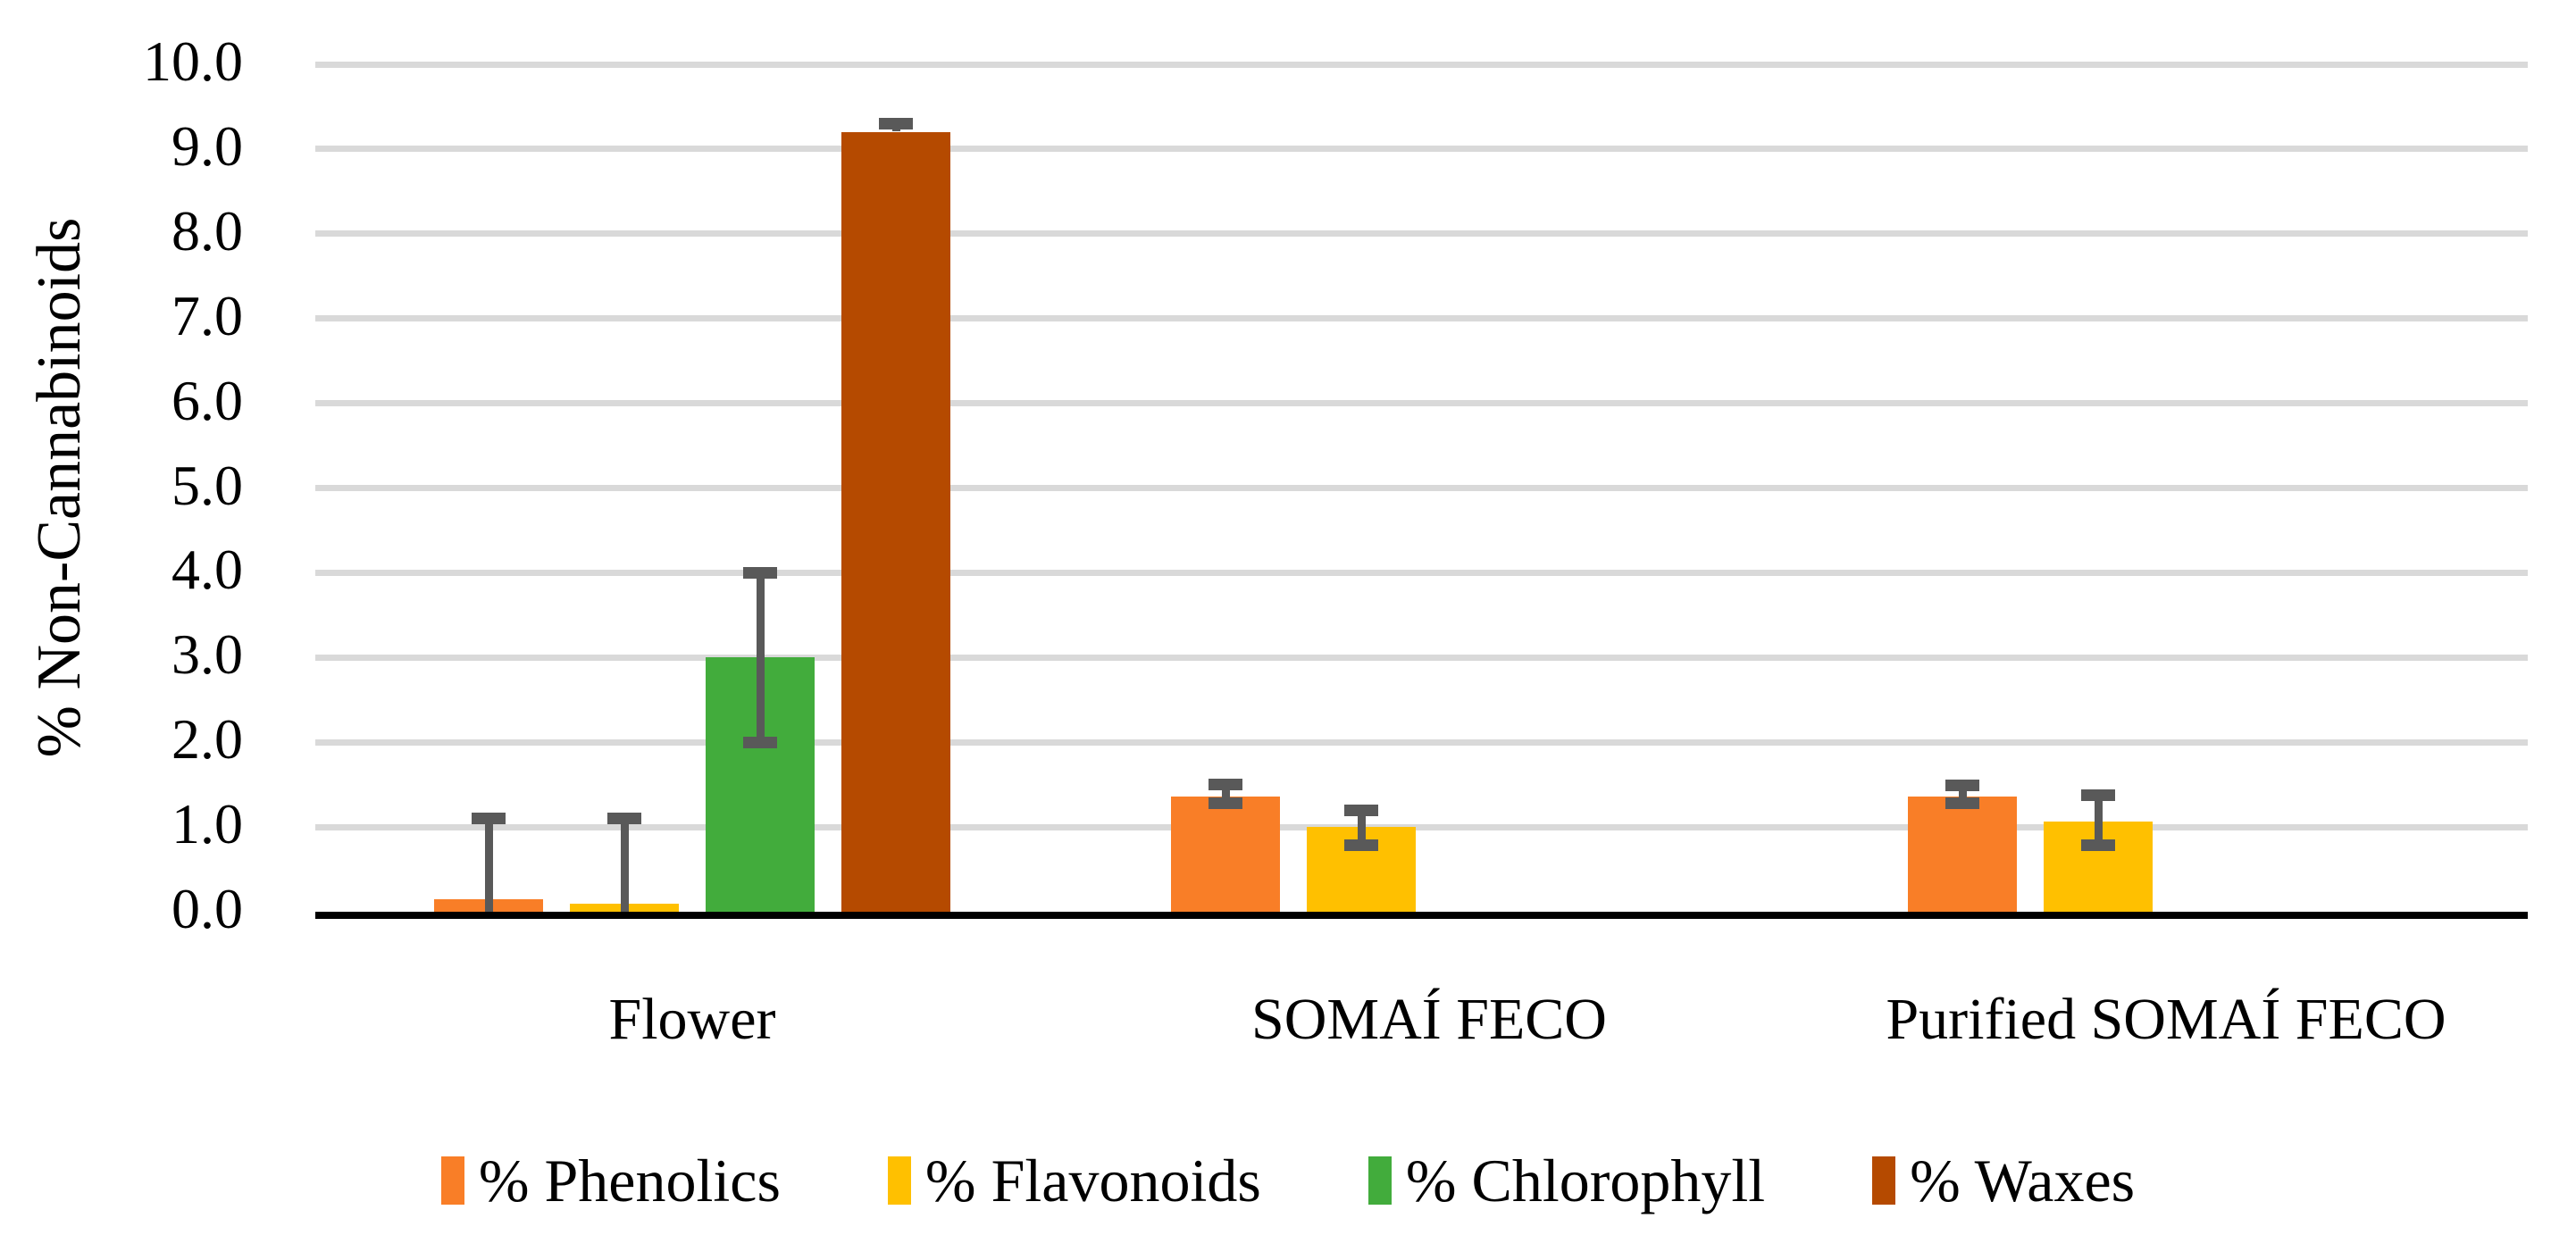 The image size is (2576, 1235). I want to click on y-tick-label: 6.0, so click(207, 401).